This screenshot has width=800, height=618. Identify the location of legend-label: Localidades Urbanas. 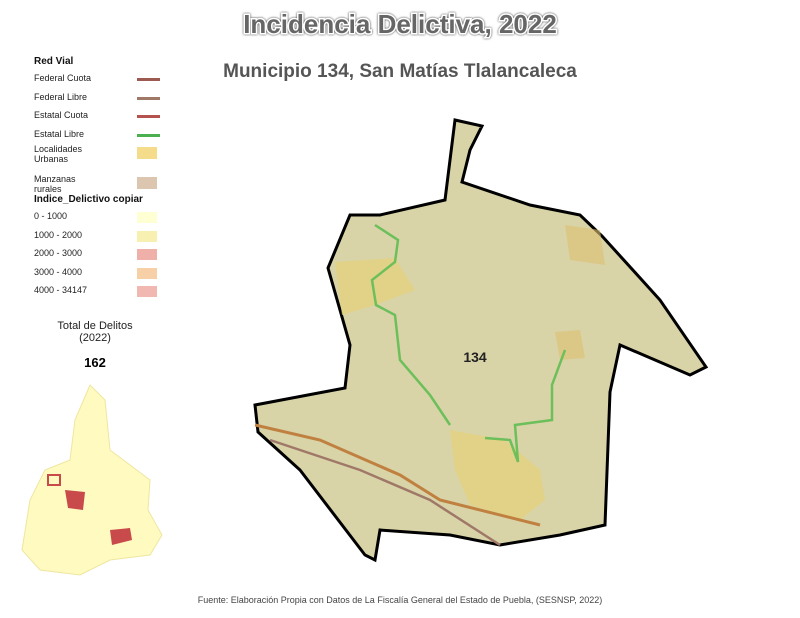
(58, 154).